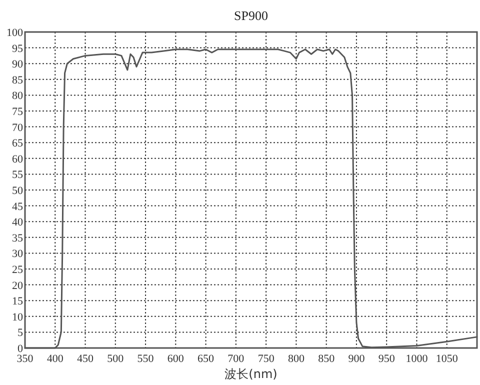  I want to click on y-tick-label: 60, so click(18, 159).